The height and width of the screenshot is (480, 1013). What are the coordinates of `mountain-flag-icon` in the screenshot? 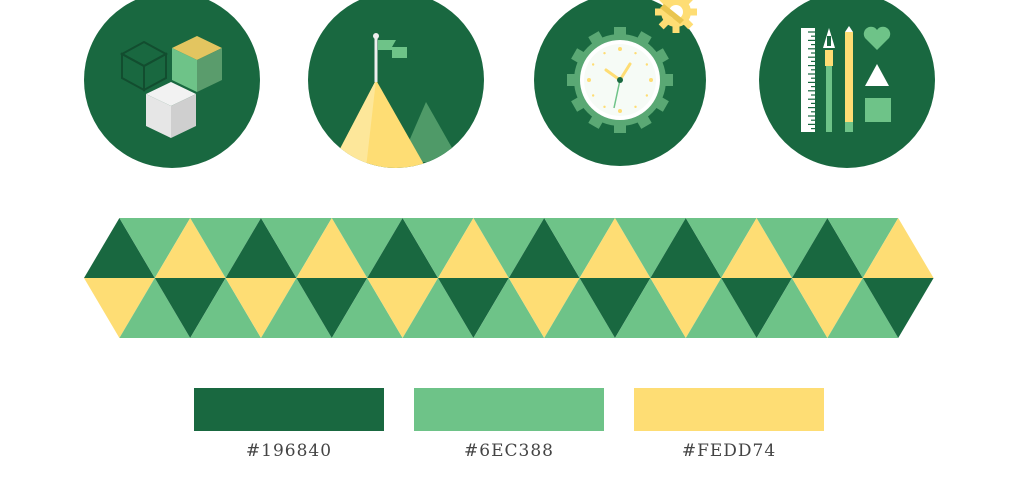 It's located at (396, 84).